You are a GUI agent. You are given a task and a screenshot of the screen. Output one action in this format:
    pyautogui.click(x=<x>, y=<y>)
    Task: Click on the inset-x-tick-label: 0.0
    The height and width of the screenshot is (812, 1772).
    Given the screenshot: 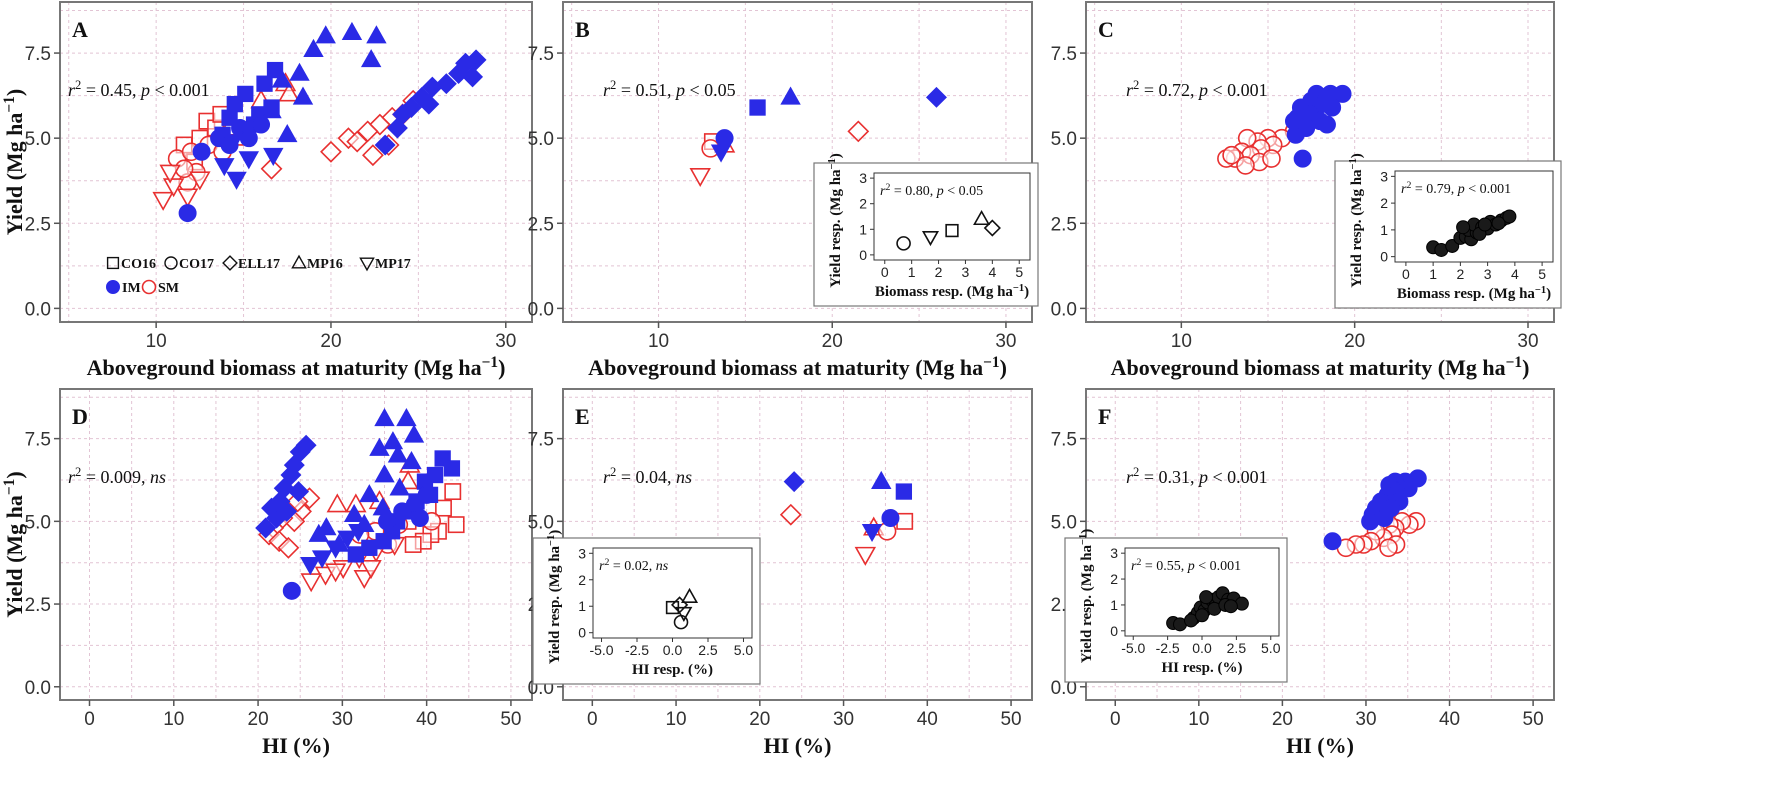 What is the action you would take?
    pyautogui.click(x=673, y=650)
    